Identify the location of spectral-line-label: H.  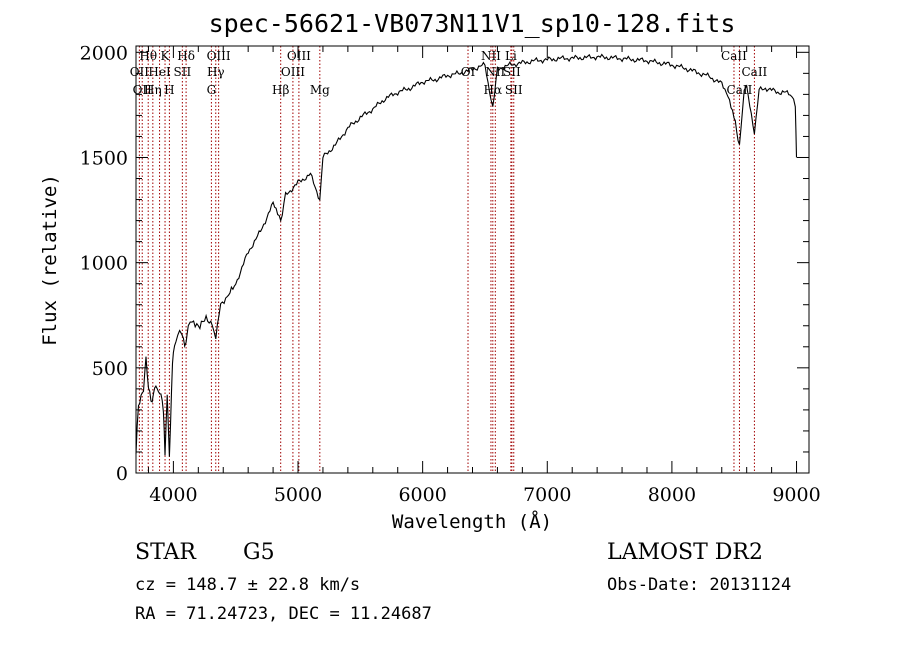
(169, 90).